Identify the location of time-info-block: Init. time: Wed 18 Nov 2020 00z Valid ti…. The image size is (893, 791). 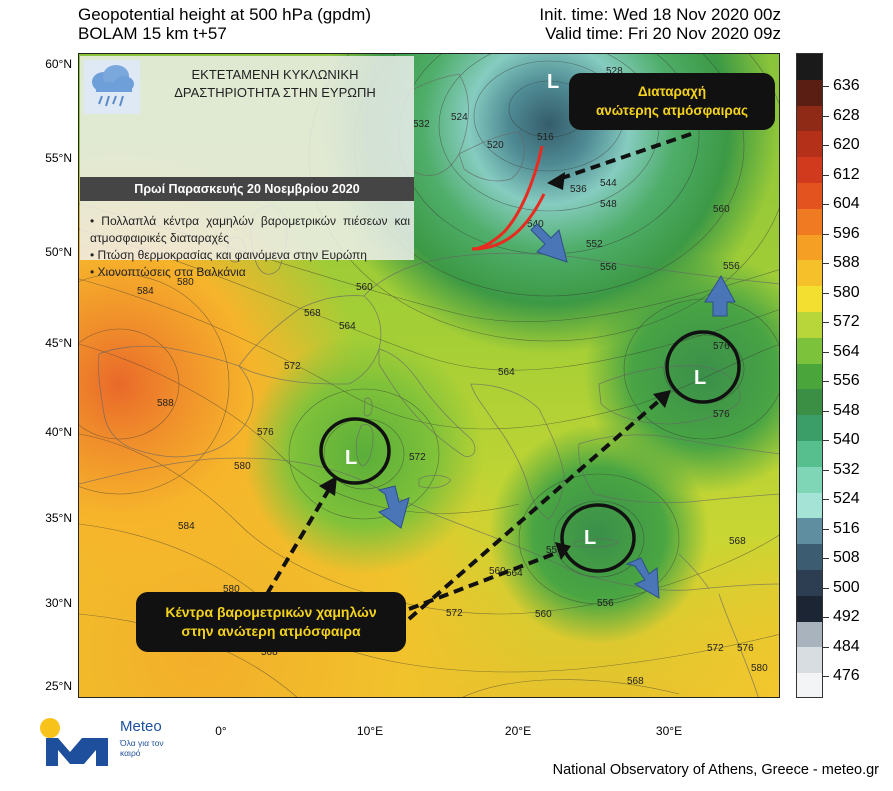
(660, 24).